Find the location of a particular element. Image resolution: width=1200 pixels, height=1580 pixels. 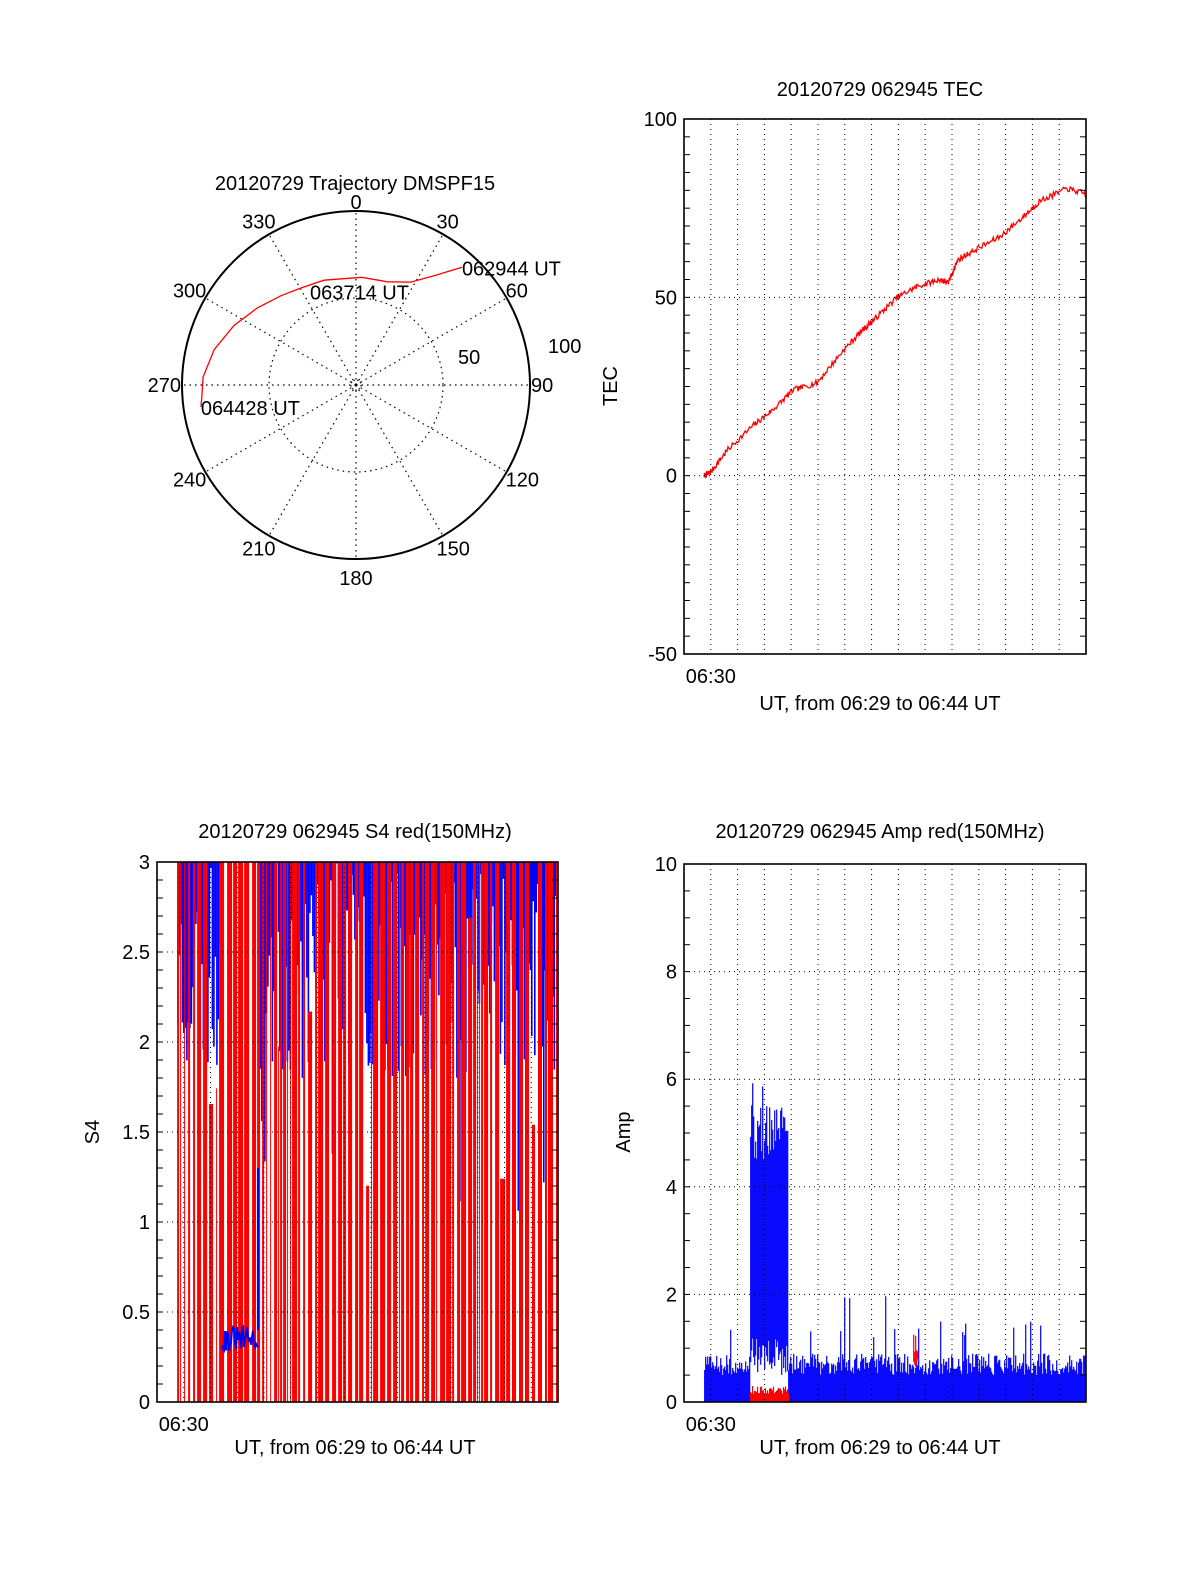

tec-grid is located at coordinates (885, 386).